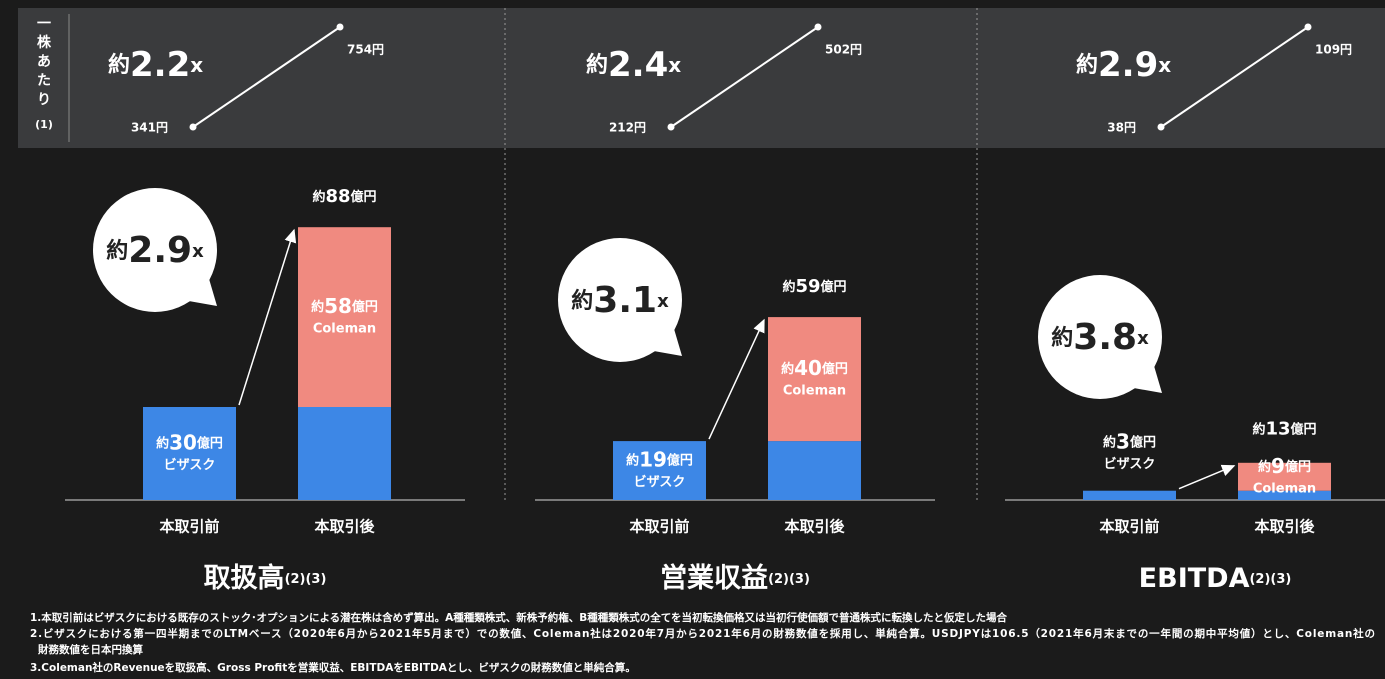  What do you see at coordinates (190, 465) in the screenshot?
I see `series-name: ビザスク` at bounding box center [190, 465].